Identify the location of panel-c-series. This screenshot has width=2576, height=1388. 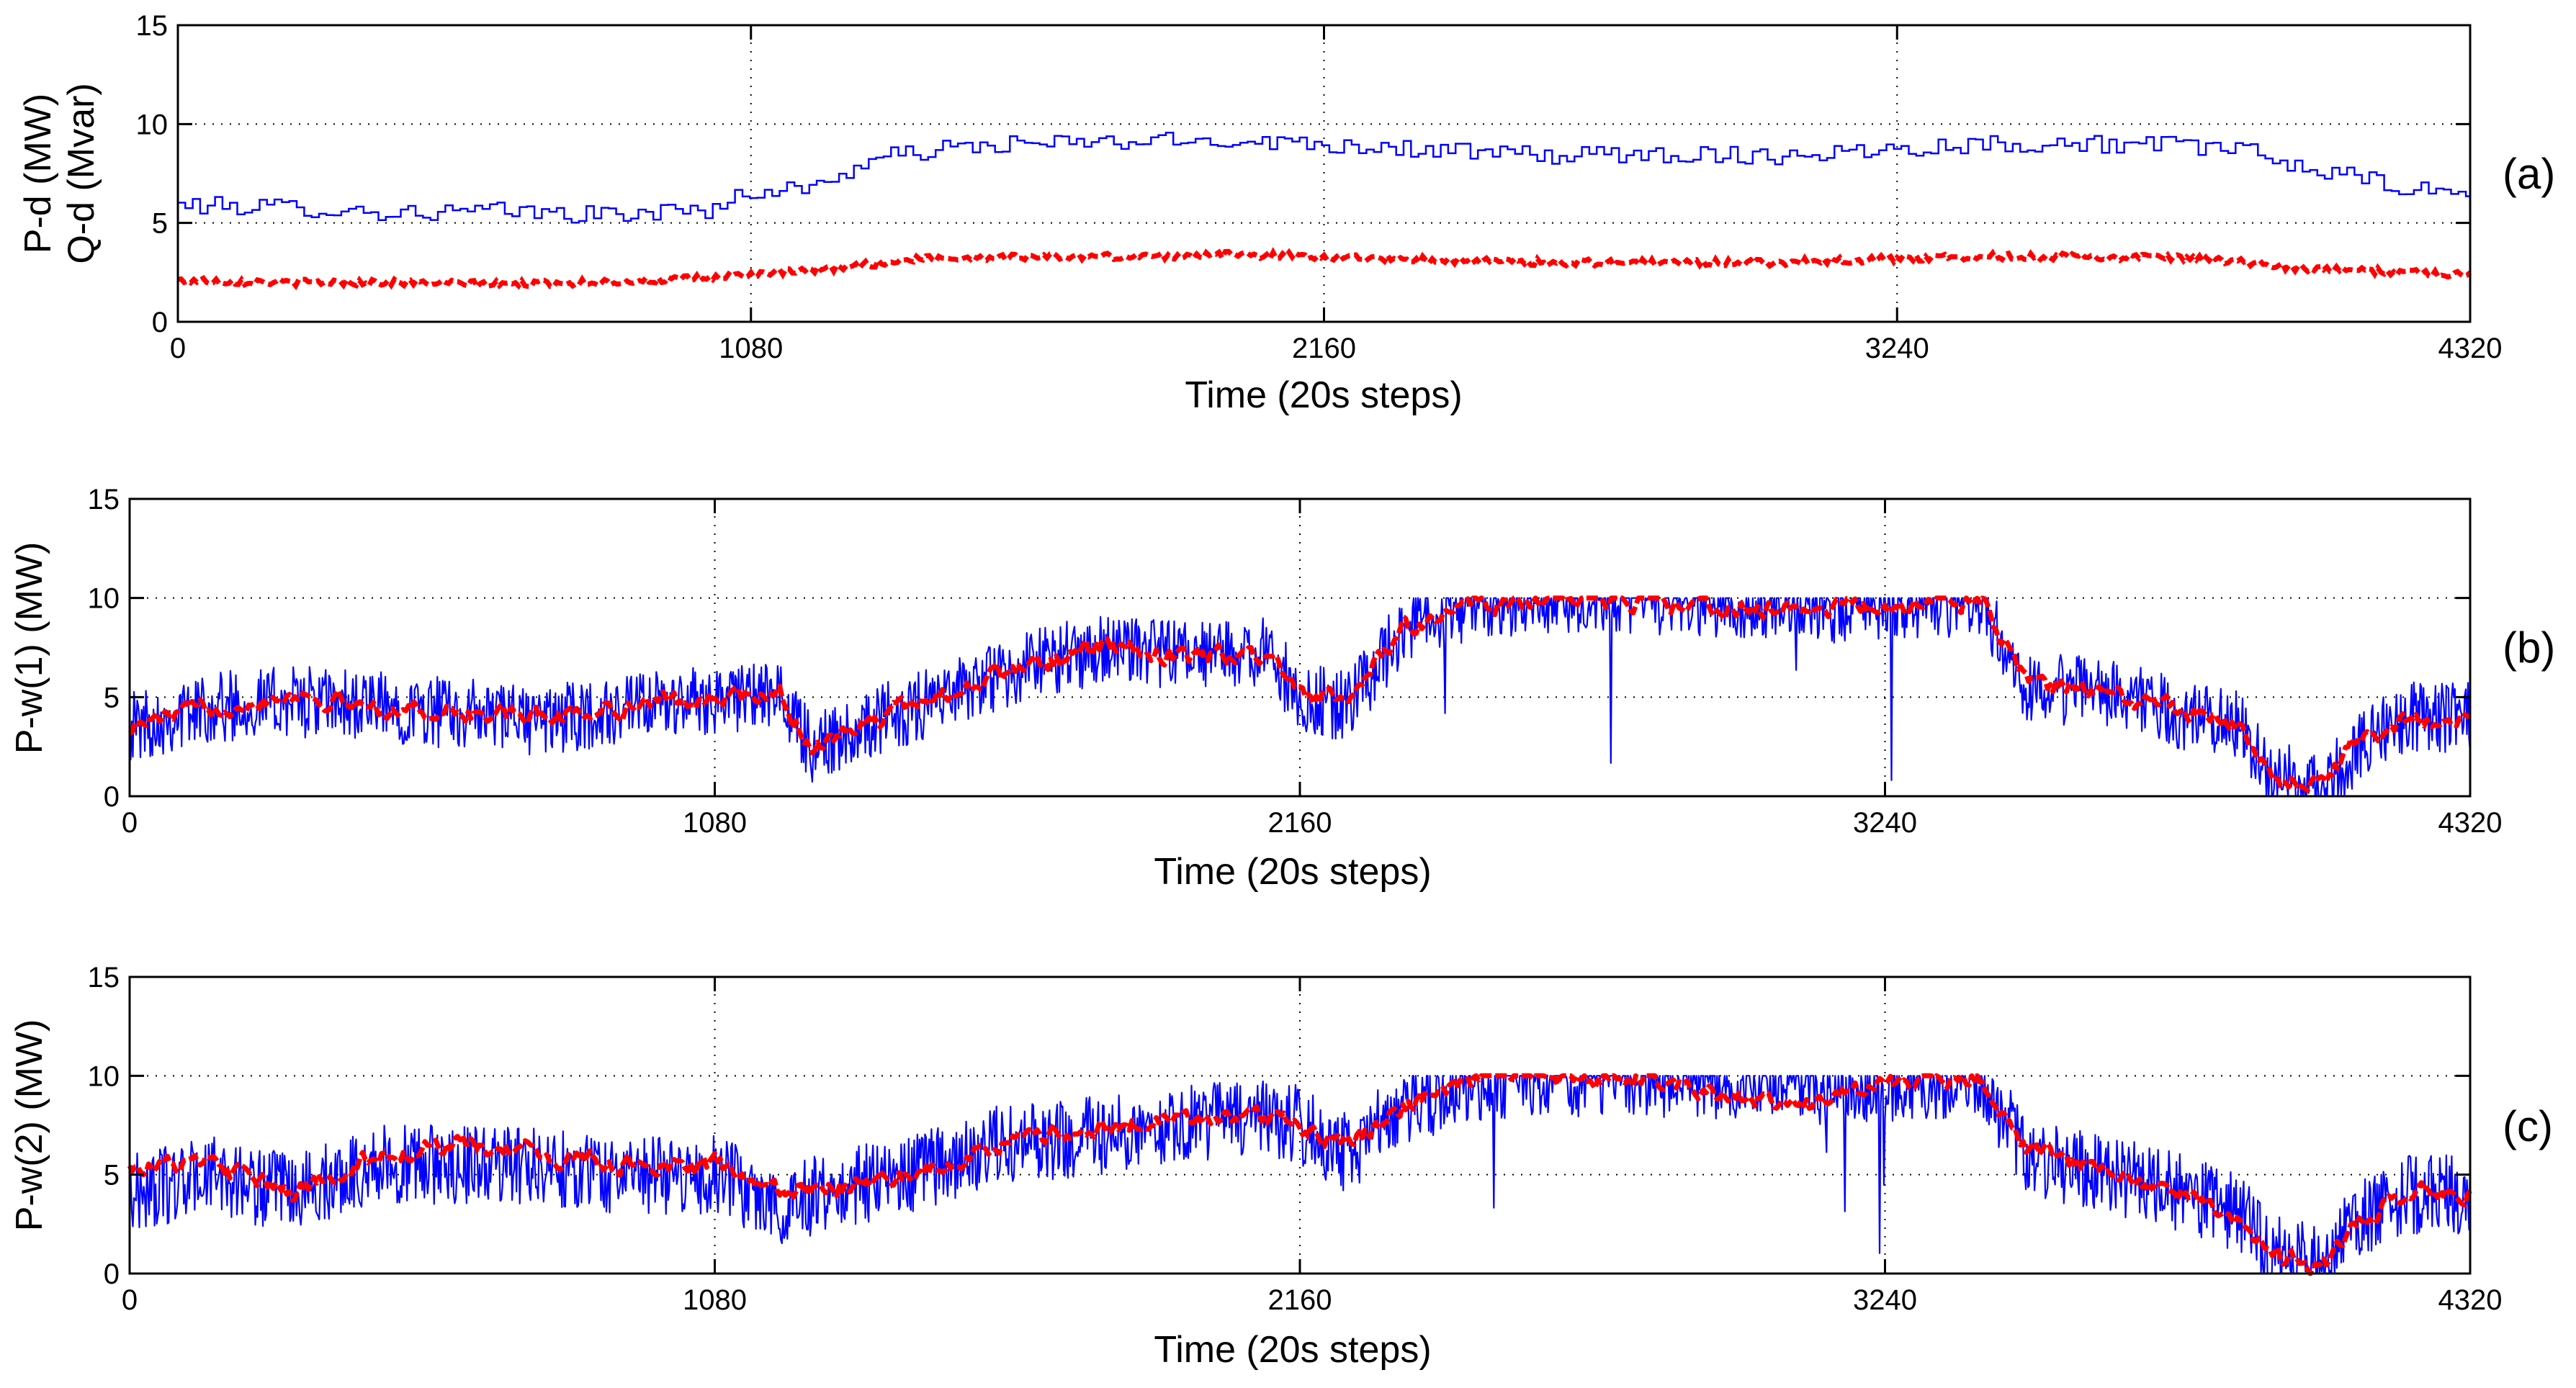
(1299, 1174).